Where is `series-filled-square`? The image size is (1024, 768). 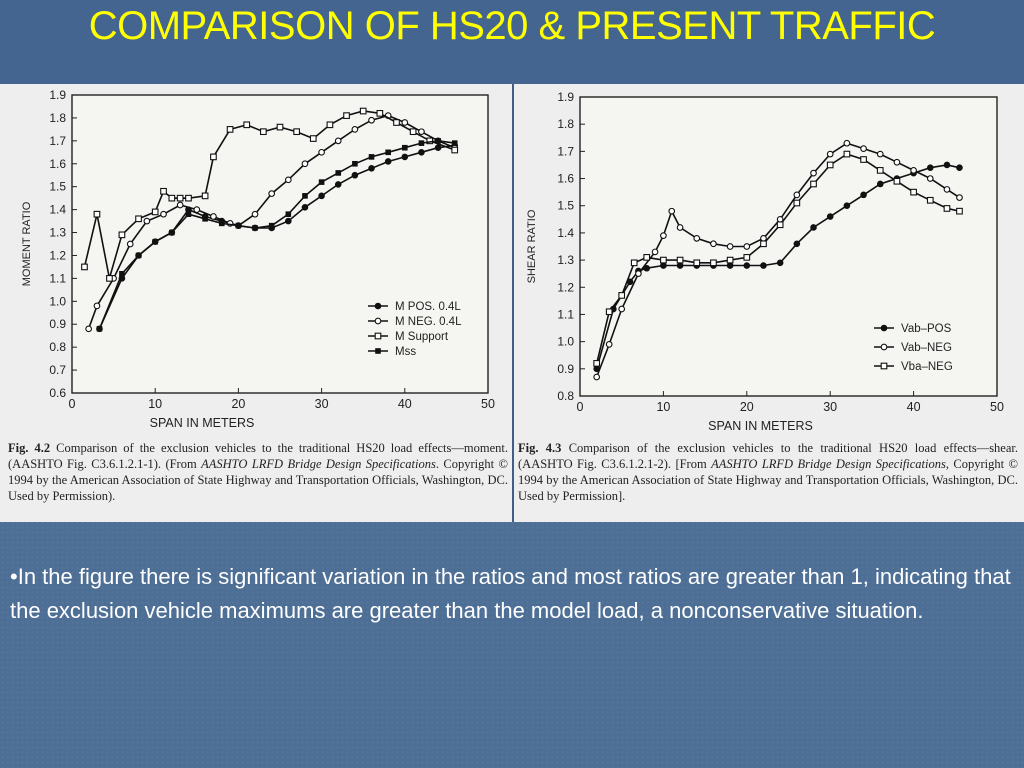
series-filled-square is located at coordinates (277, 235).